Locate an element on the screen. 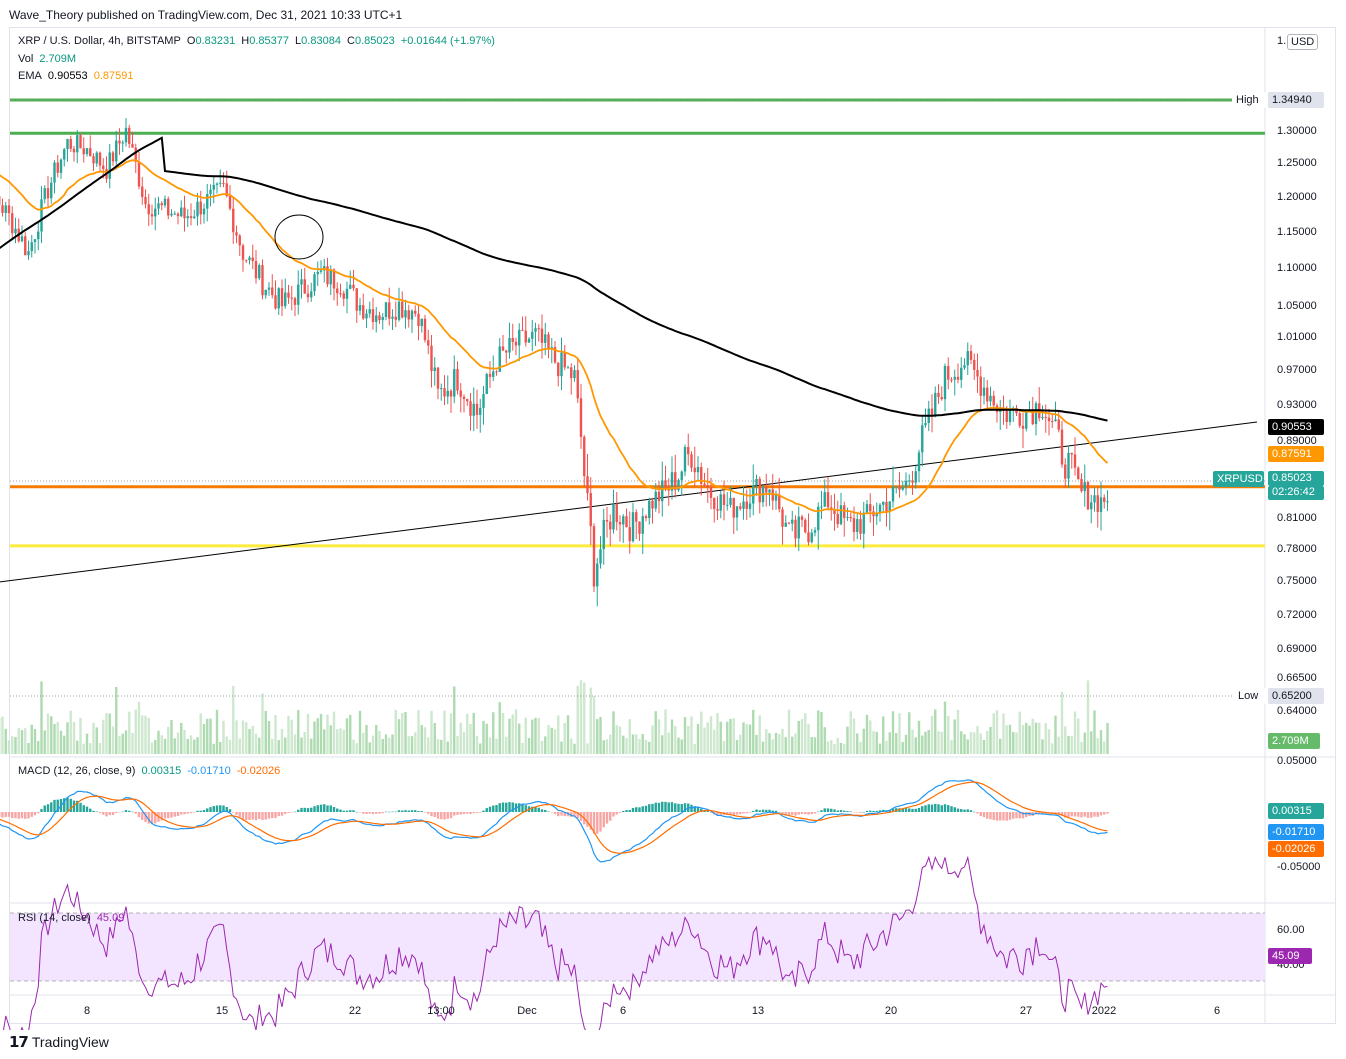 The width and height of the screenshot is (1346, 1059). macd-tick-label: -0.05000 is located at coordinates (1298, 867).